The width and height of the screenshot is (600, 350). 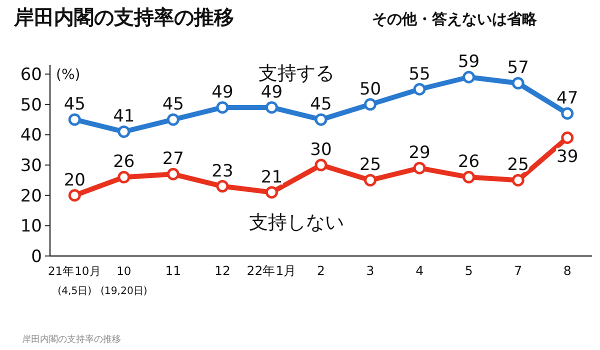 I want to click on data-label: 30, so click(x=321, y=150).